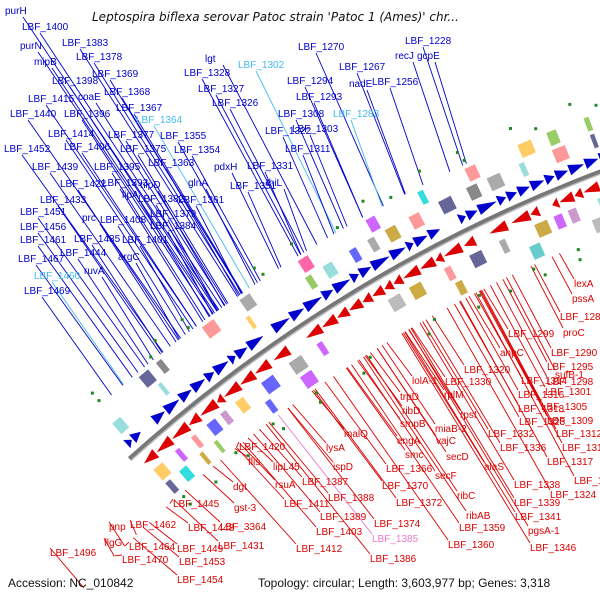 The width and height of the screenshot is (600, 600). I want to click on gene-label: gst-3, so click(245, 508).